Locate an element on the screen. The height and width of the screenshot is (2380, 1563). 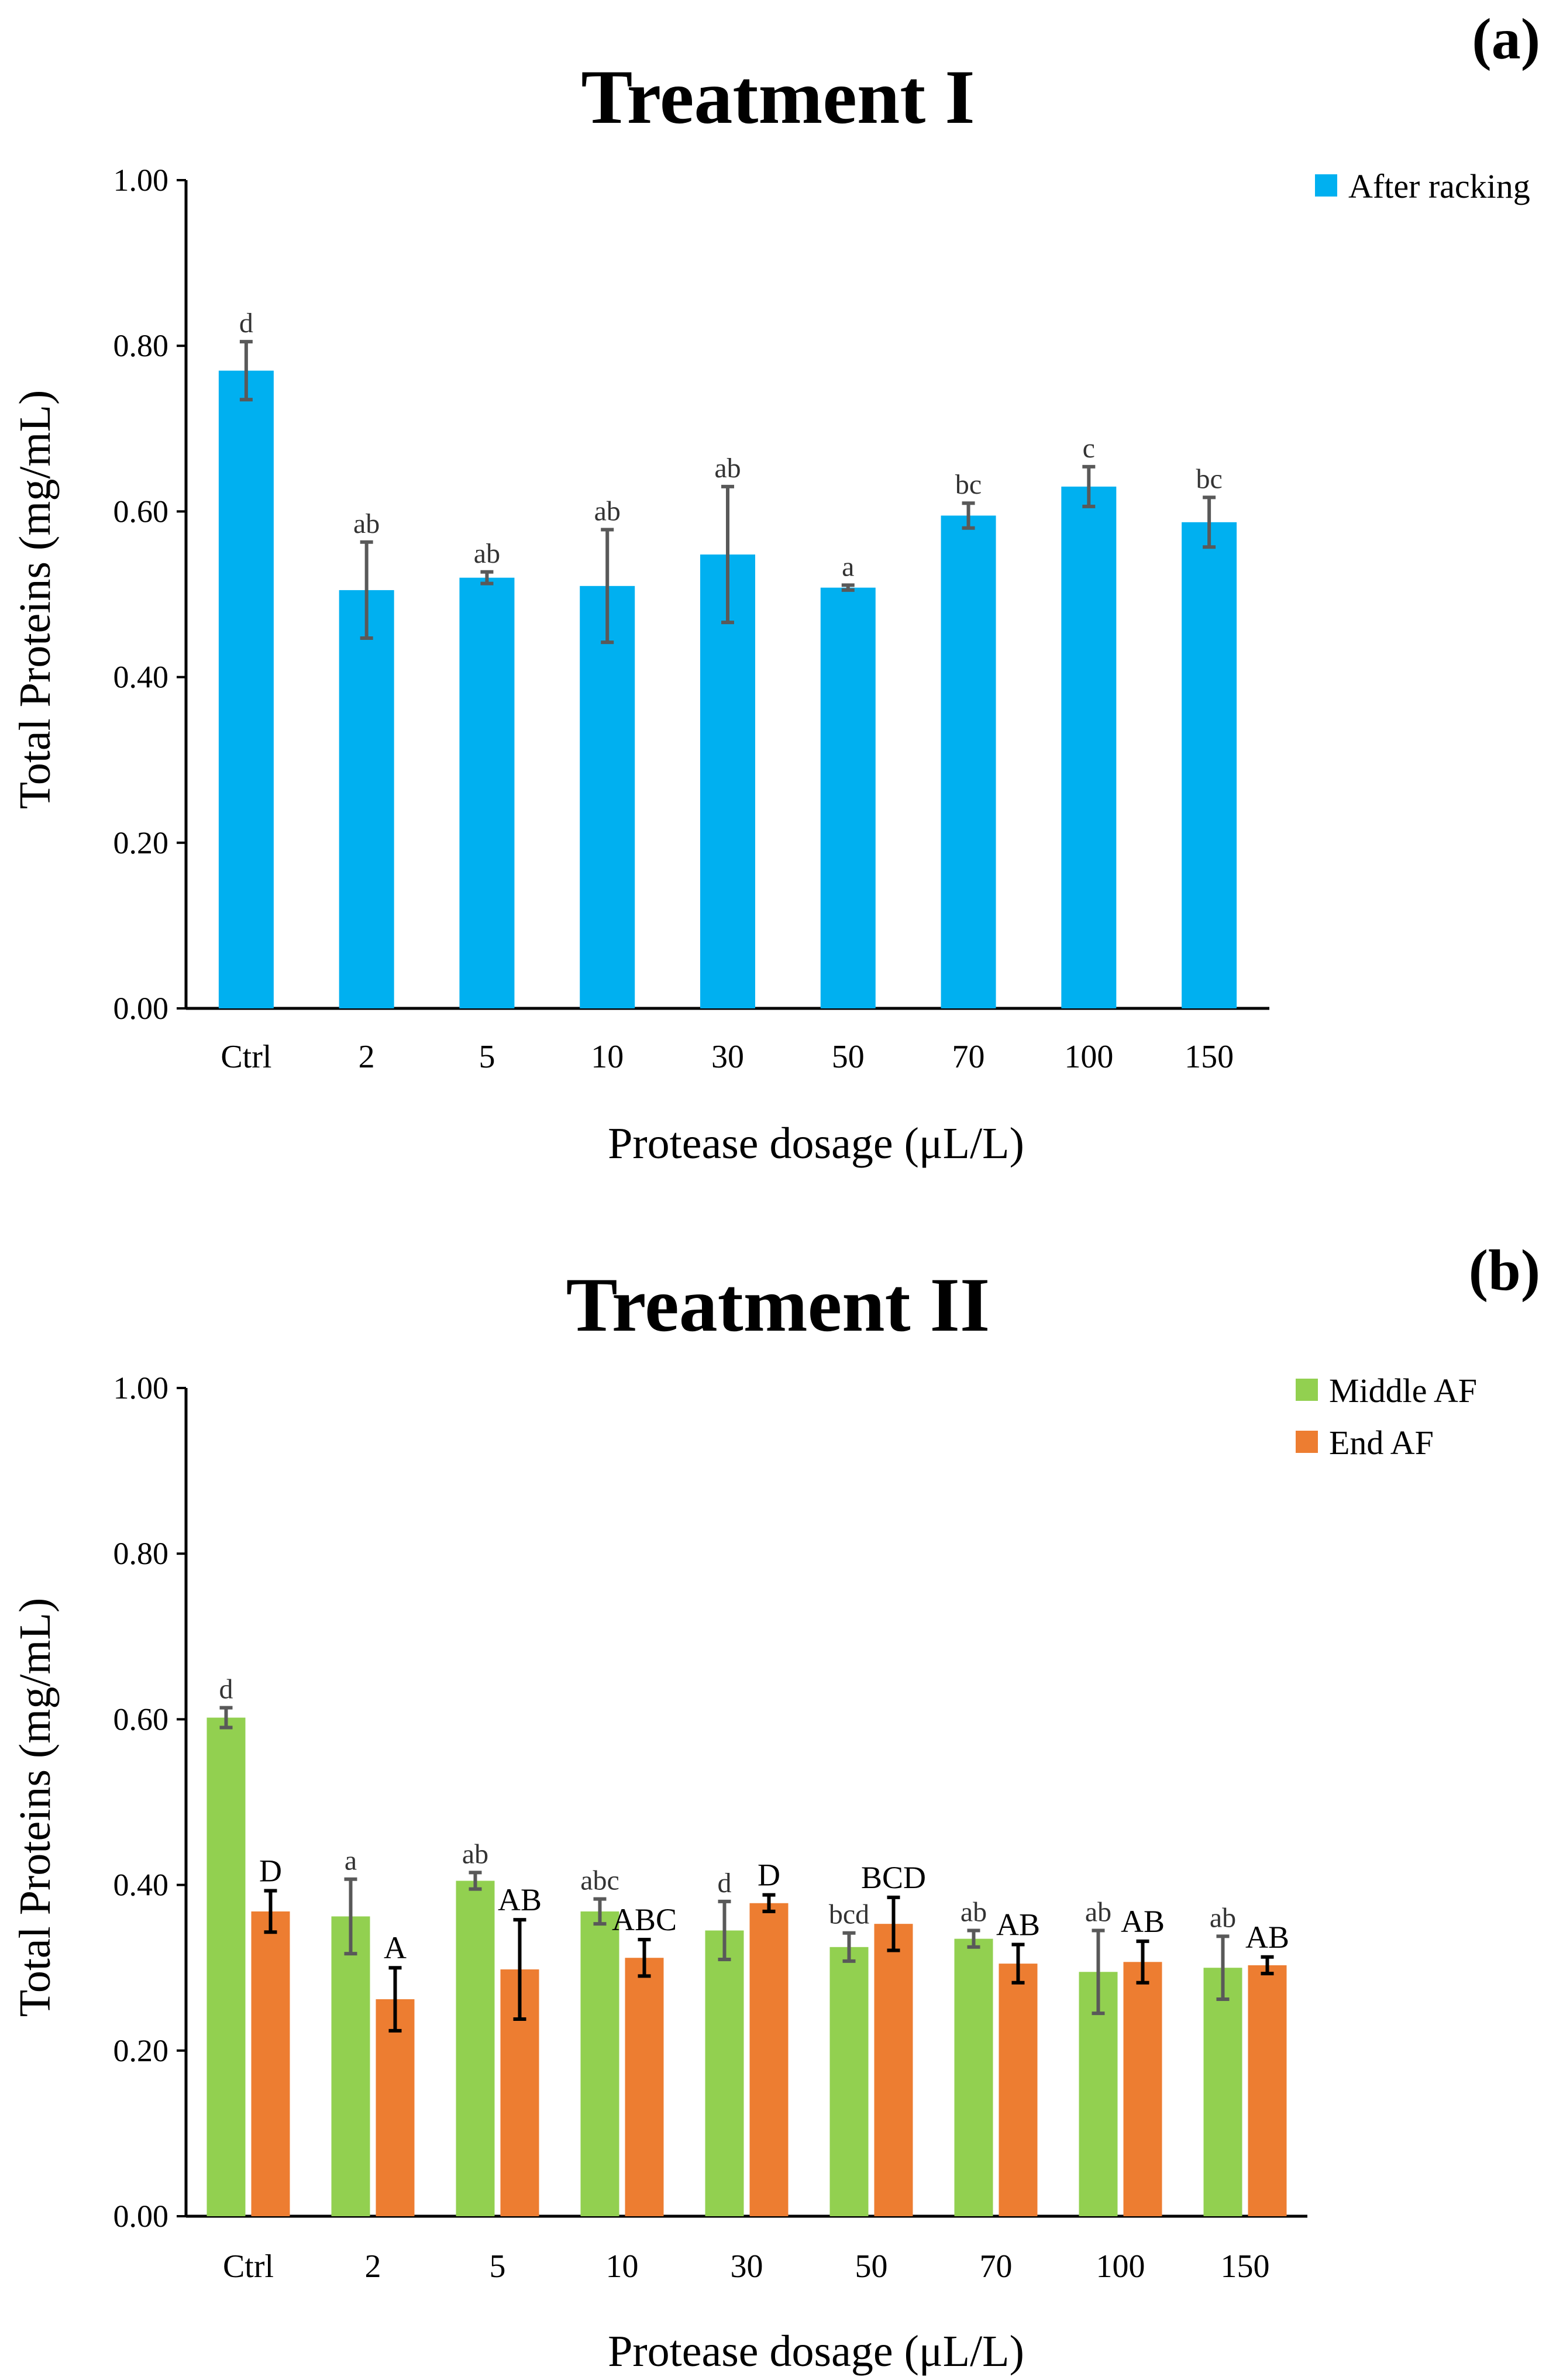
legend-swatch-end-af is located at coordinates (1307, 1442).